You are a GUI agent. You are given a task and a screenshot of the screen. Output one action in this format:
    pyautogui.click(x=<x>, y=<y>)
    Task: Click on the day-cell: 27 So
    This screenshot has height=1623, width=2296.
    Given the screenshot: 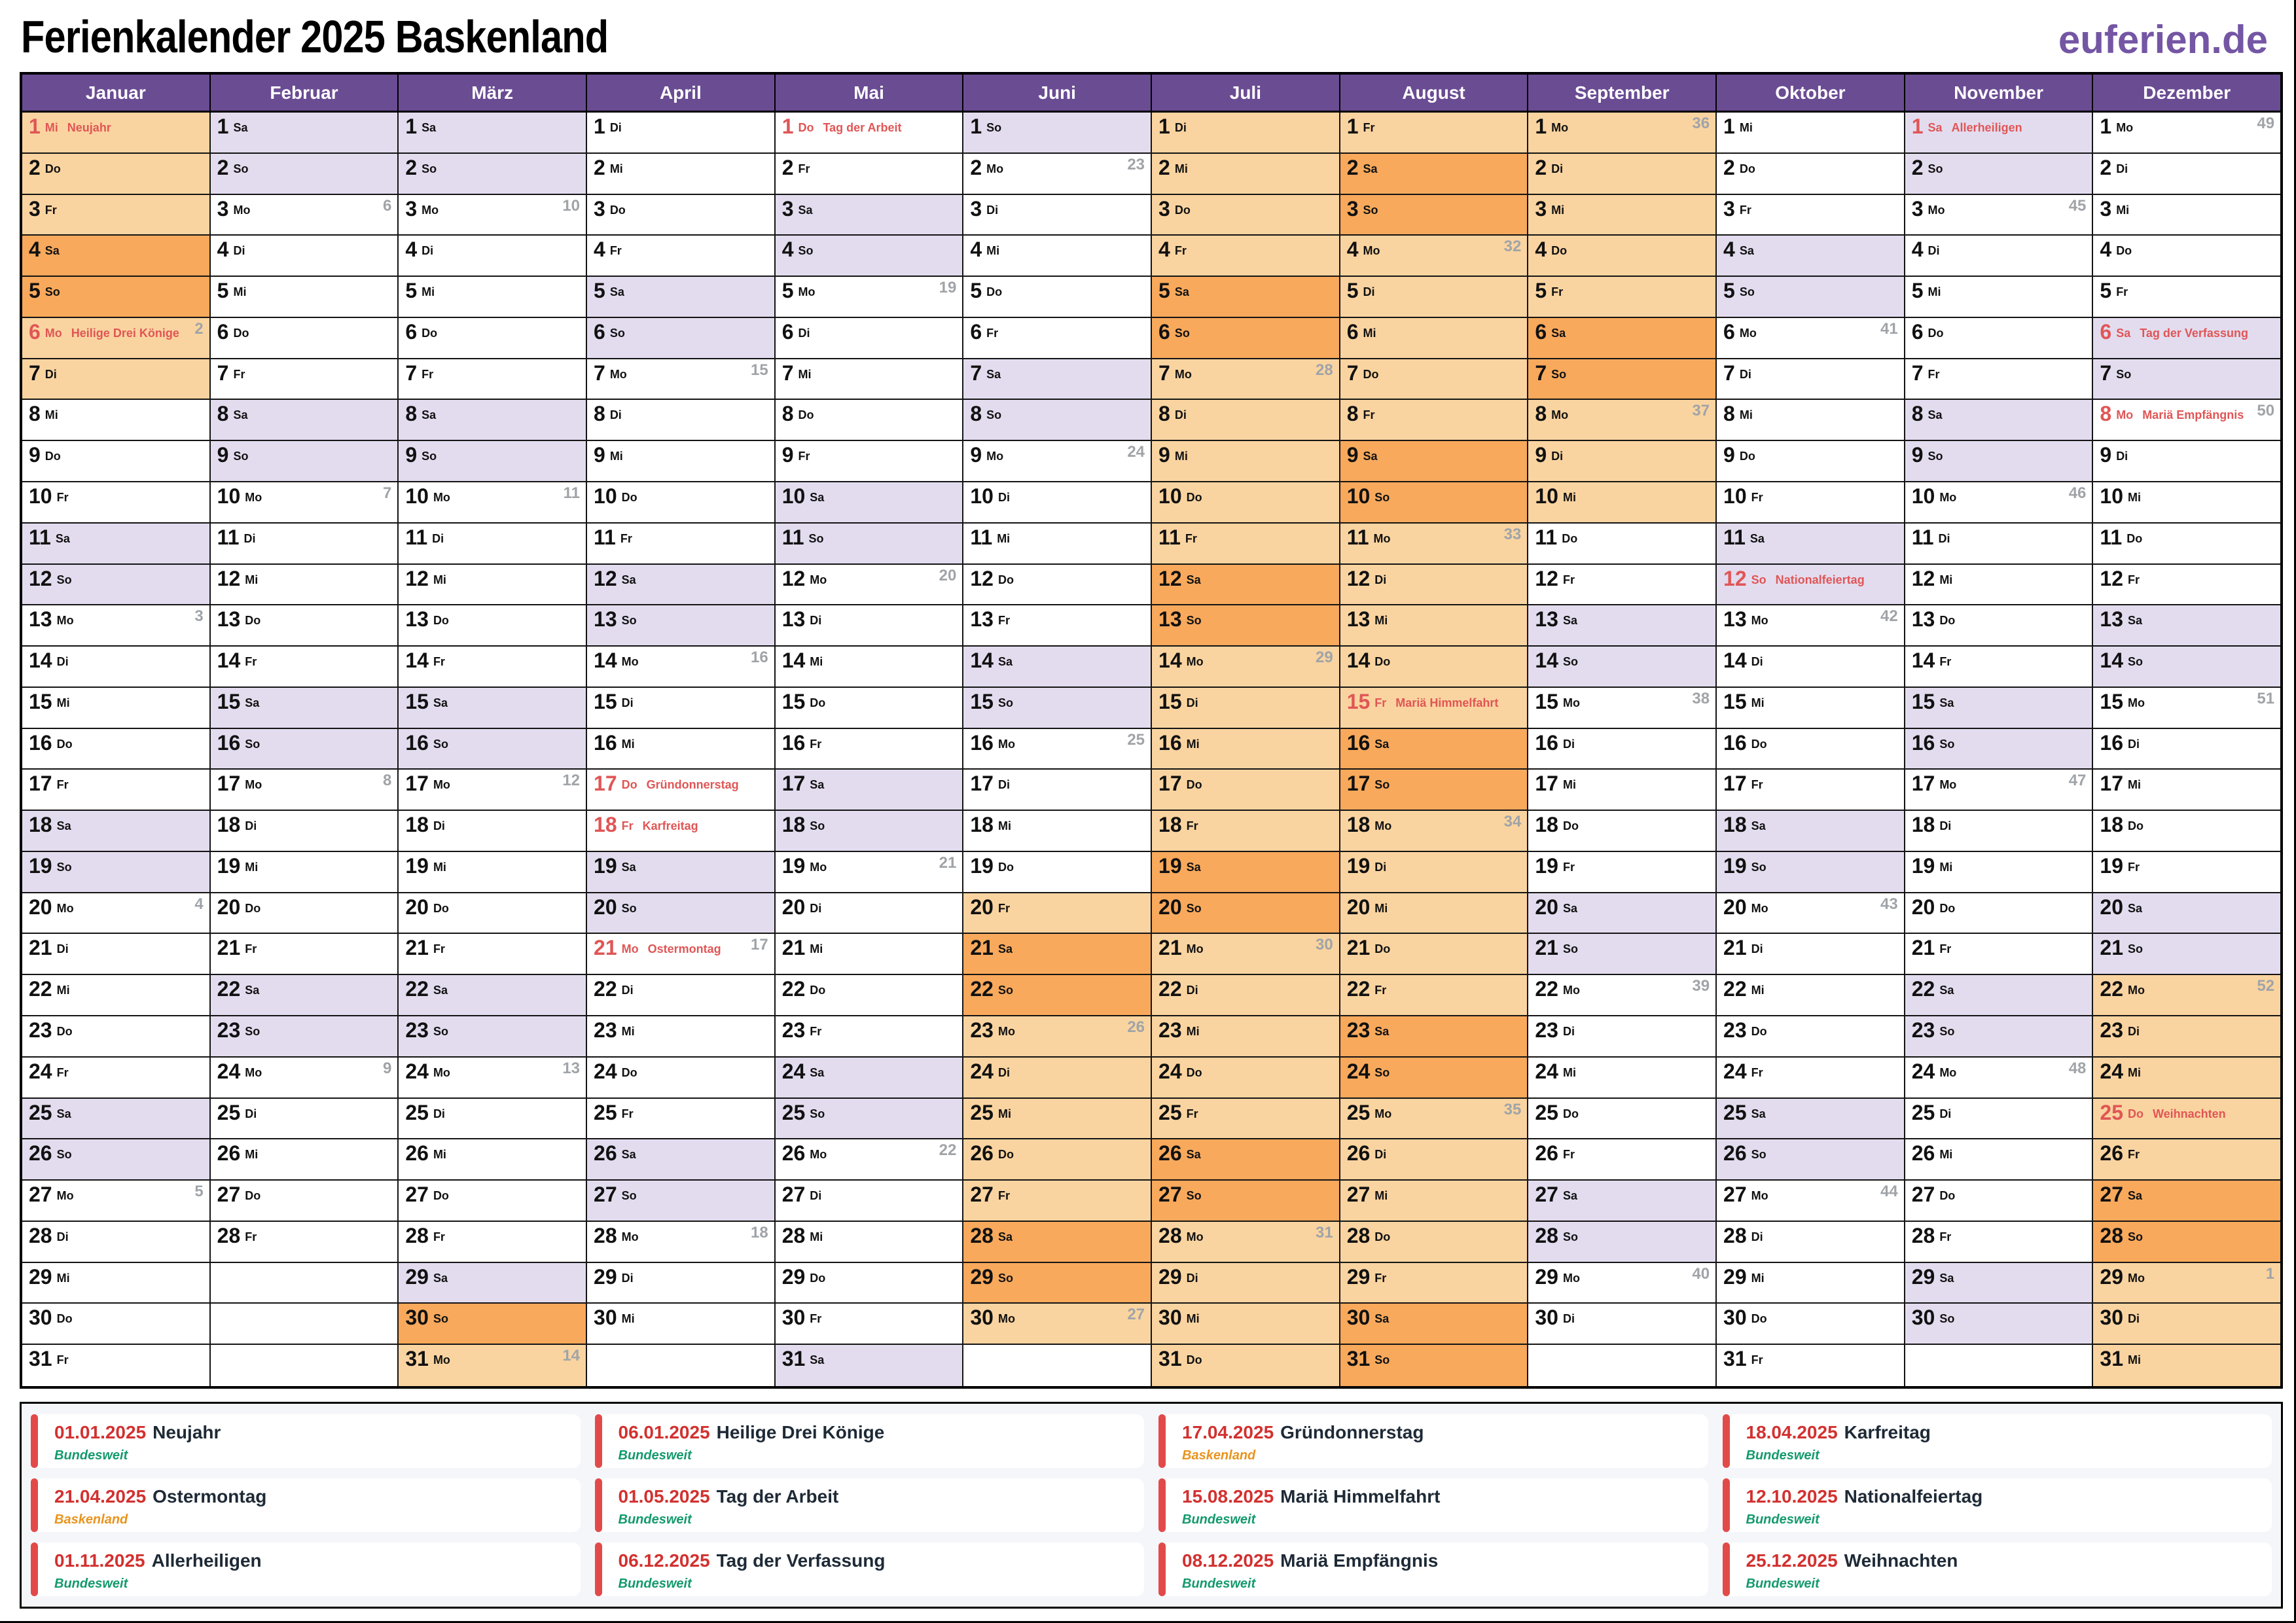 What is the action you would take?
    pyautogui.click(x=1245, y=1201)
    